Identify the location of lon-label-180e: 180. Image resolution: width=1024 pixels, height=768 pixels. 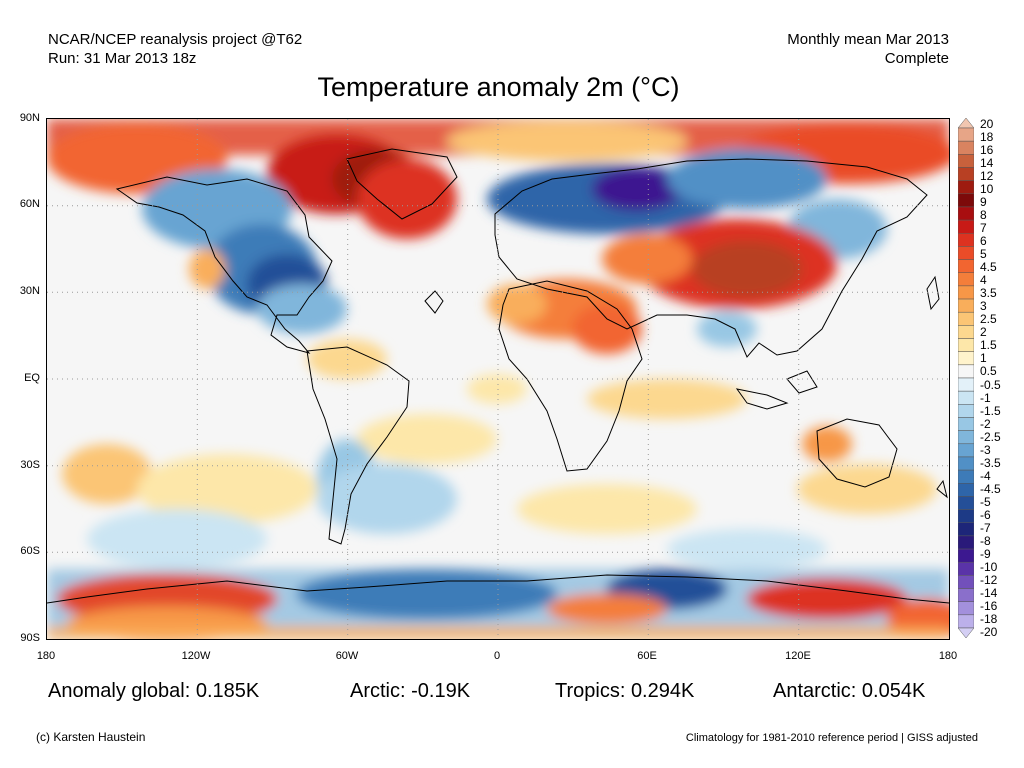
(948, 656).